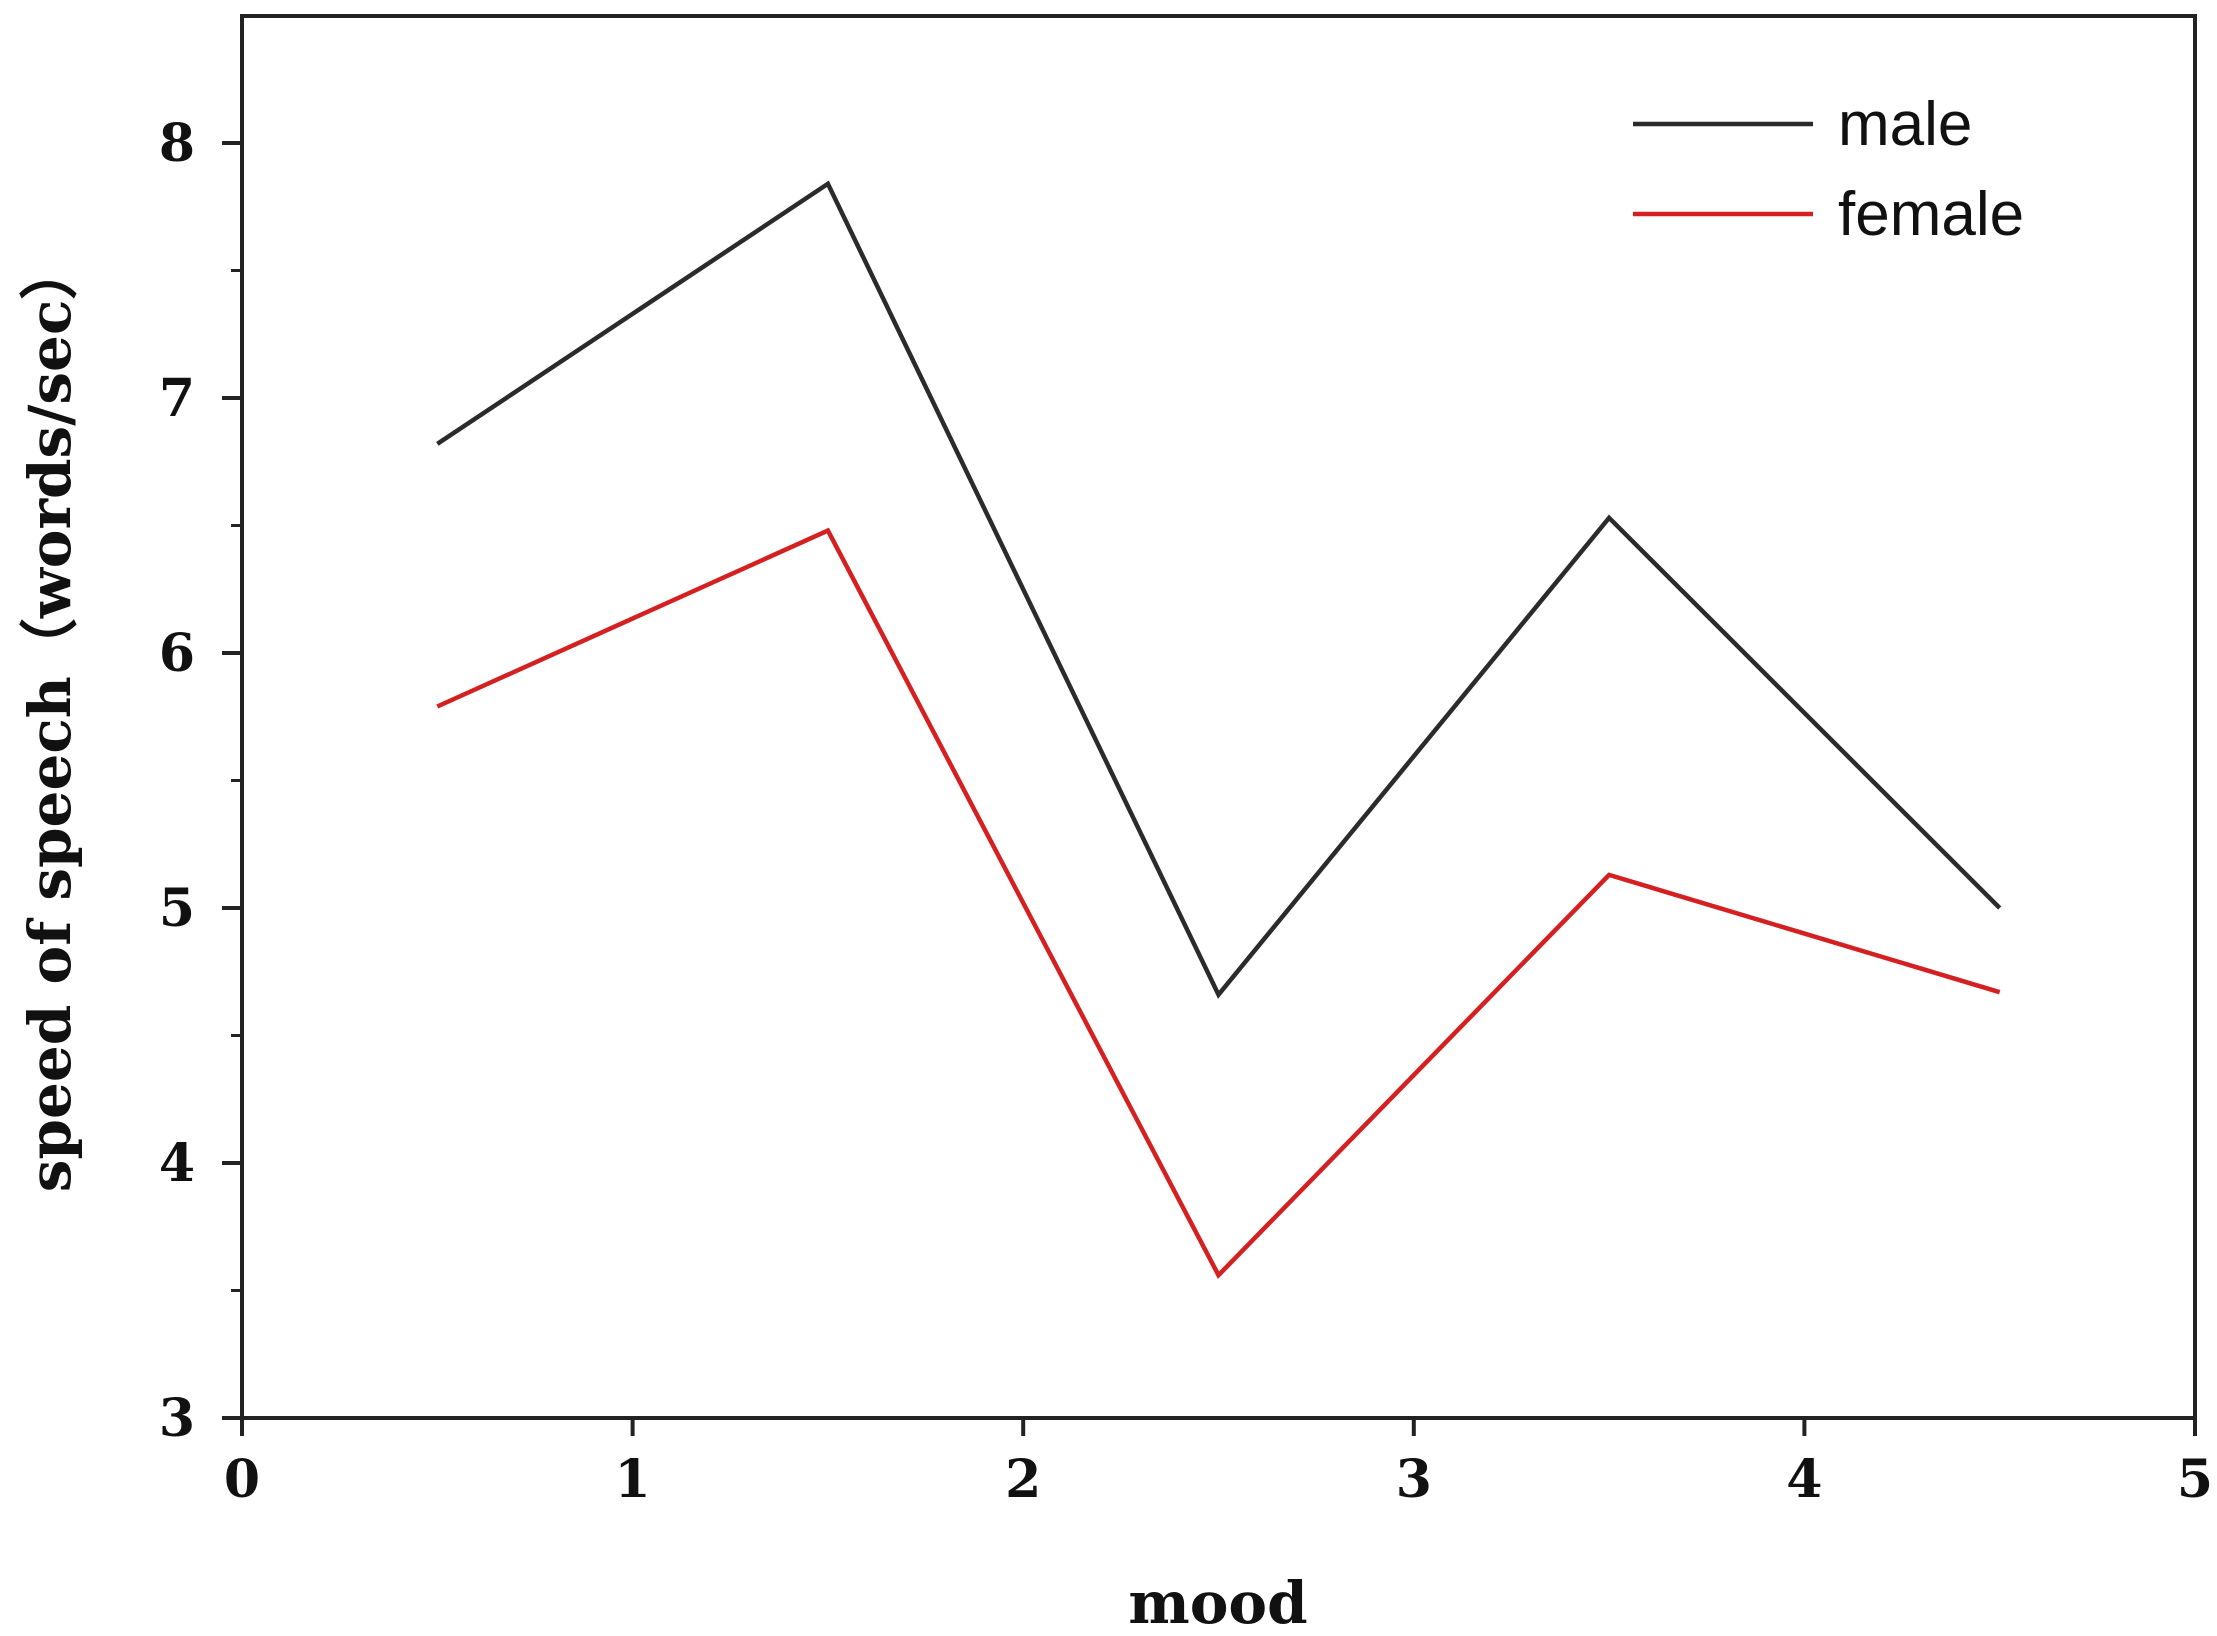  I want to click on legend: male female, so click(1828, 169).